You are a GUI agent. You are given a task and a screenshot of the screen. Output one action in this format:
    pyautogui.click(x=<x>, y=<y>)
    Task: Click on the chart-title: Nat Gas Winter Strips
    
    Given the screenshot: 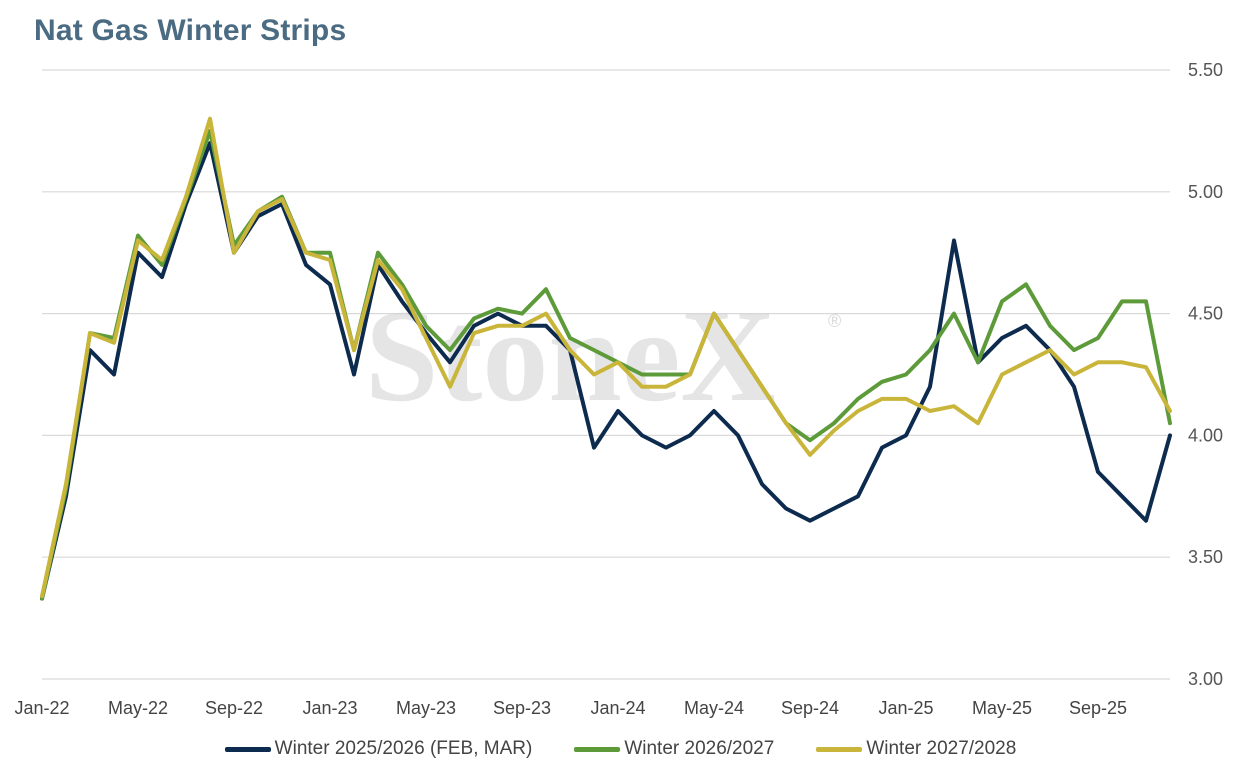 What is the action you would take?
    pyautogui.click(x=190, y=30)
    